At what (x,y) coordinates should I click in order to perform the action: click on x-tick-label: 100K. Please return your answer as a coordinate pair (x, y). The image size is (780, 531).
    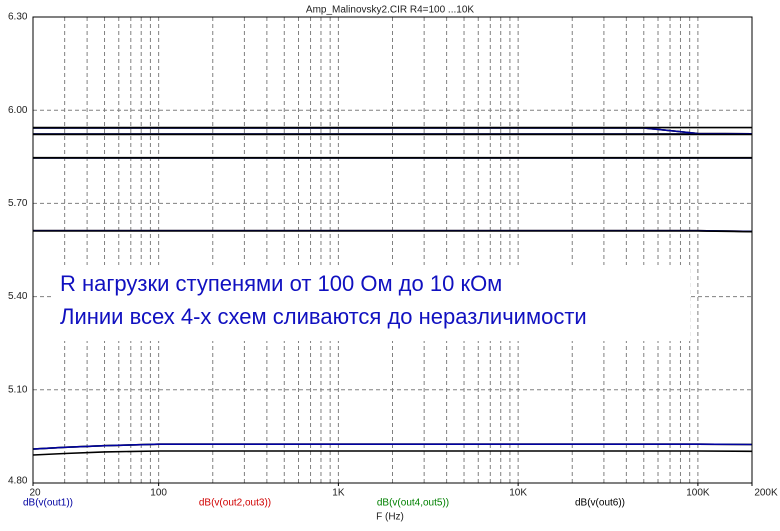
    Looking at the image, I should click on (698, 493).